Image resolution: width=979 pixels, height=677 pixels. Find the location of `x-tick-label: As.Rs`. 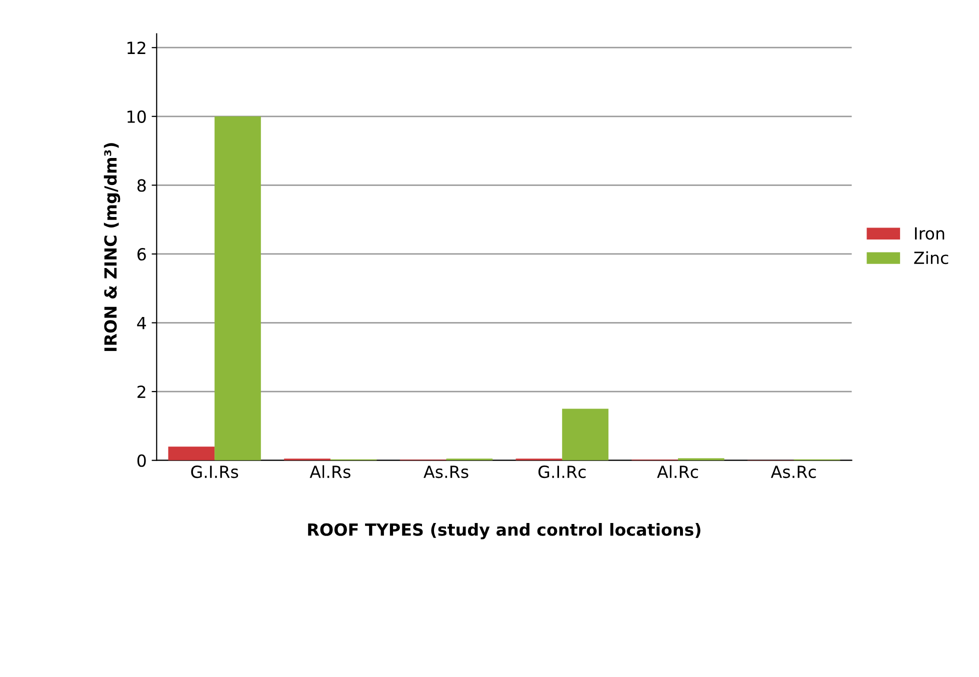

x-tick-label: As.Rs is located at coordinates (446, 472).